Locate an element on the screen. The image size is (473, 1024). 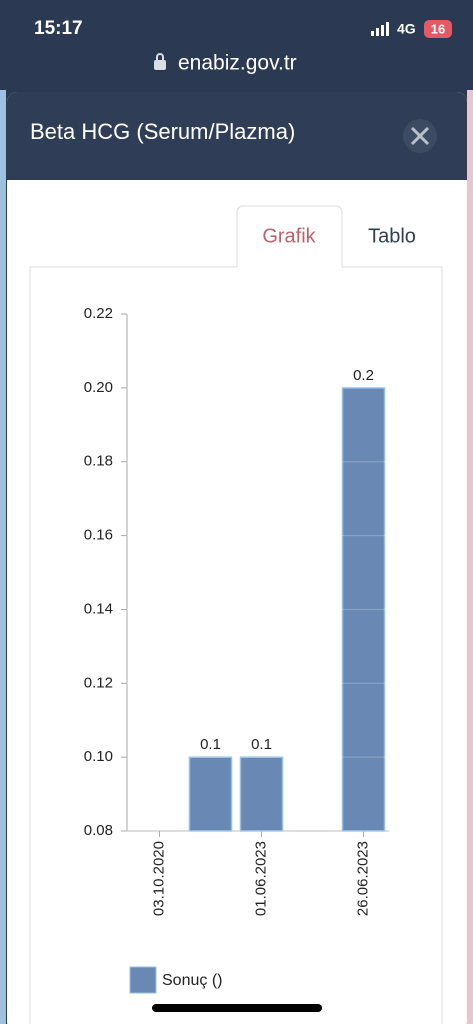
modal-header is located at coordinates (237, 136).